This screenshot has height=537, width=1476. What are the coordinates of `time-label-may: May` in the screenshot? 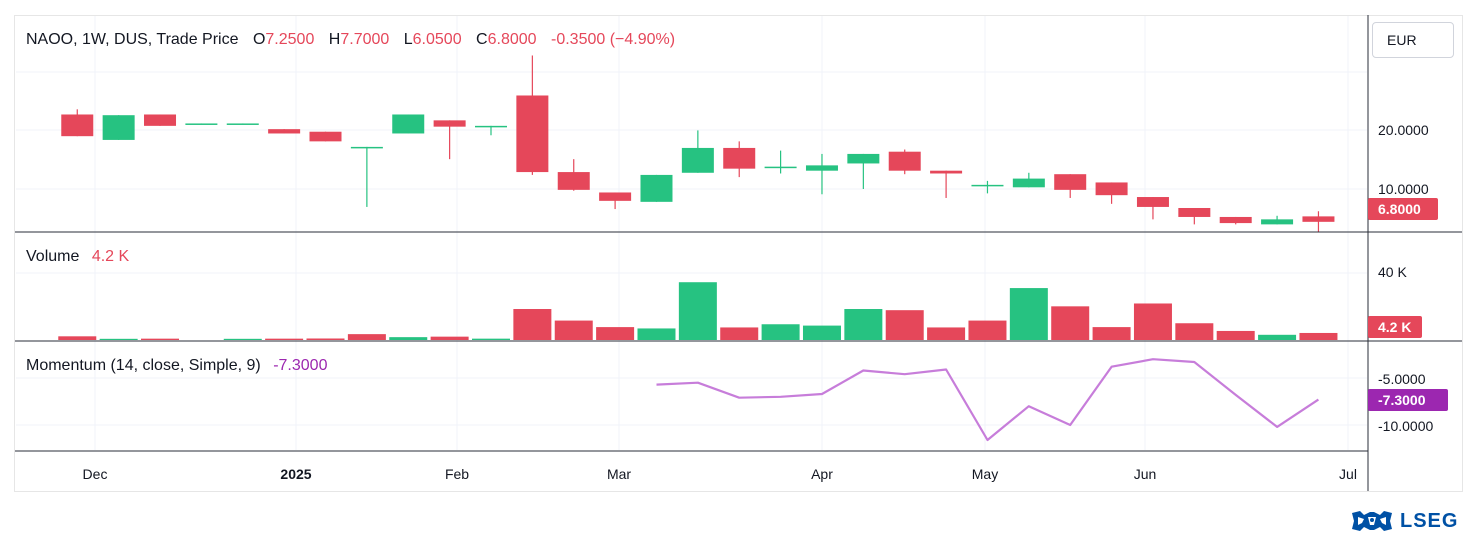 It's located at (985, 474).